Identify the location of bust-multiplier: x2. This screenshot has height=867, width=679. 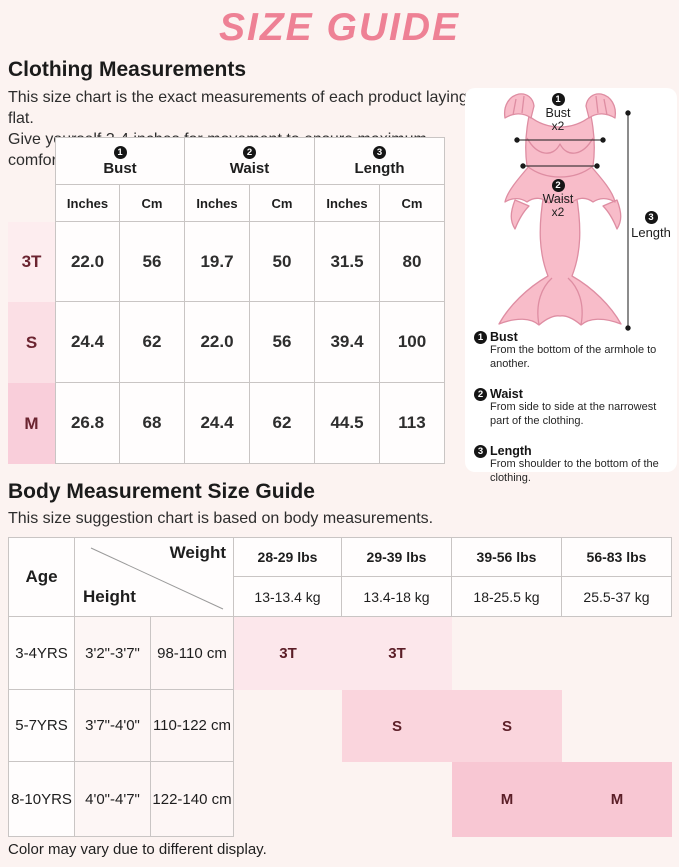
(558, 126).